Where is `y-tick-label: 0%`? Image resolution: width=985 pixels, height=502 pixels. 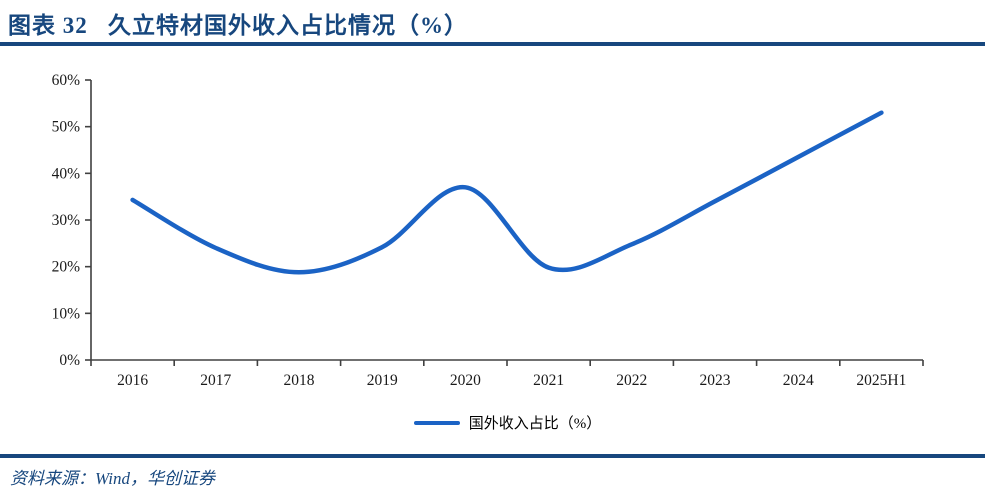 y-tick-label: 0% is located at coordinates (69, 360).